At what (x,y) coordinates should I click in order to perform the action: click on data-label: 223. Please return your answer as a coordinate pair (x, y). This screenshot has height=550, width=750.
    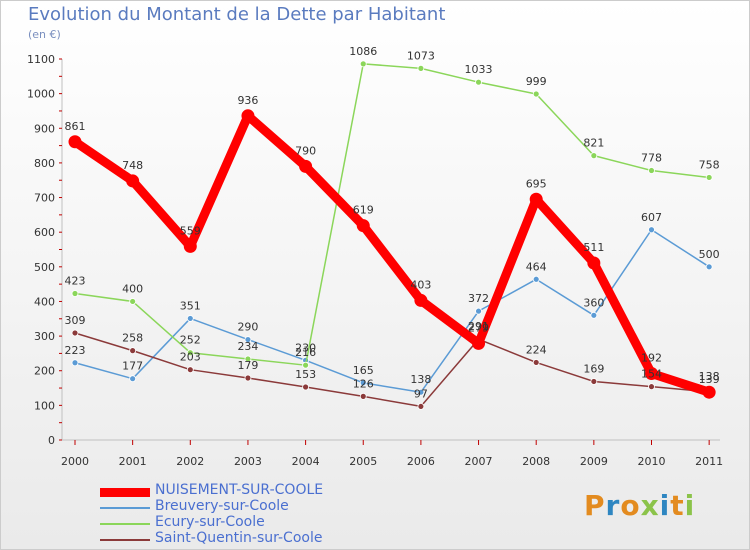
    Looking at the image, I should click on (75, 350).